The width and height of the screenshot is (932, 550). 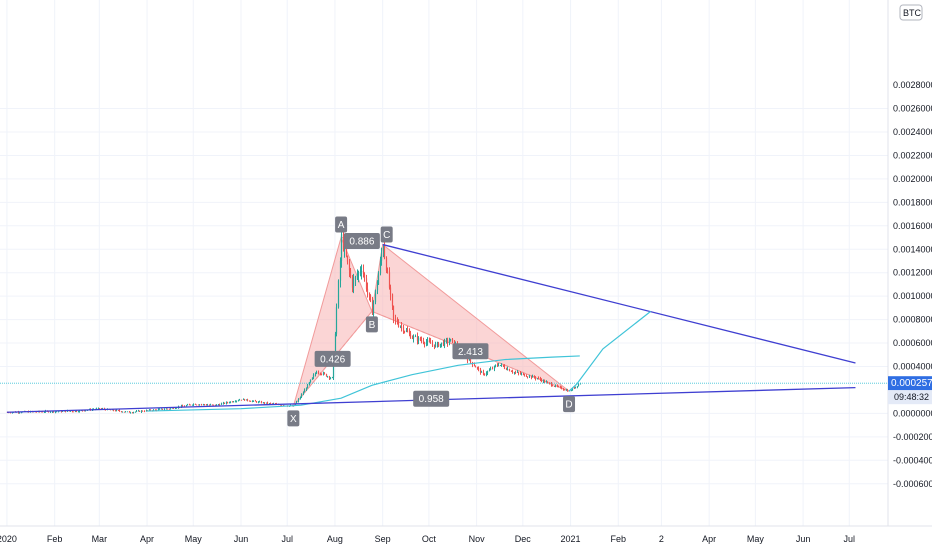 What do you see at coordinates (910, 383) in the screenshot?
I see `current-price-label` at bounding box center [910, 383].